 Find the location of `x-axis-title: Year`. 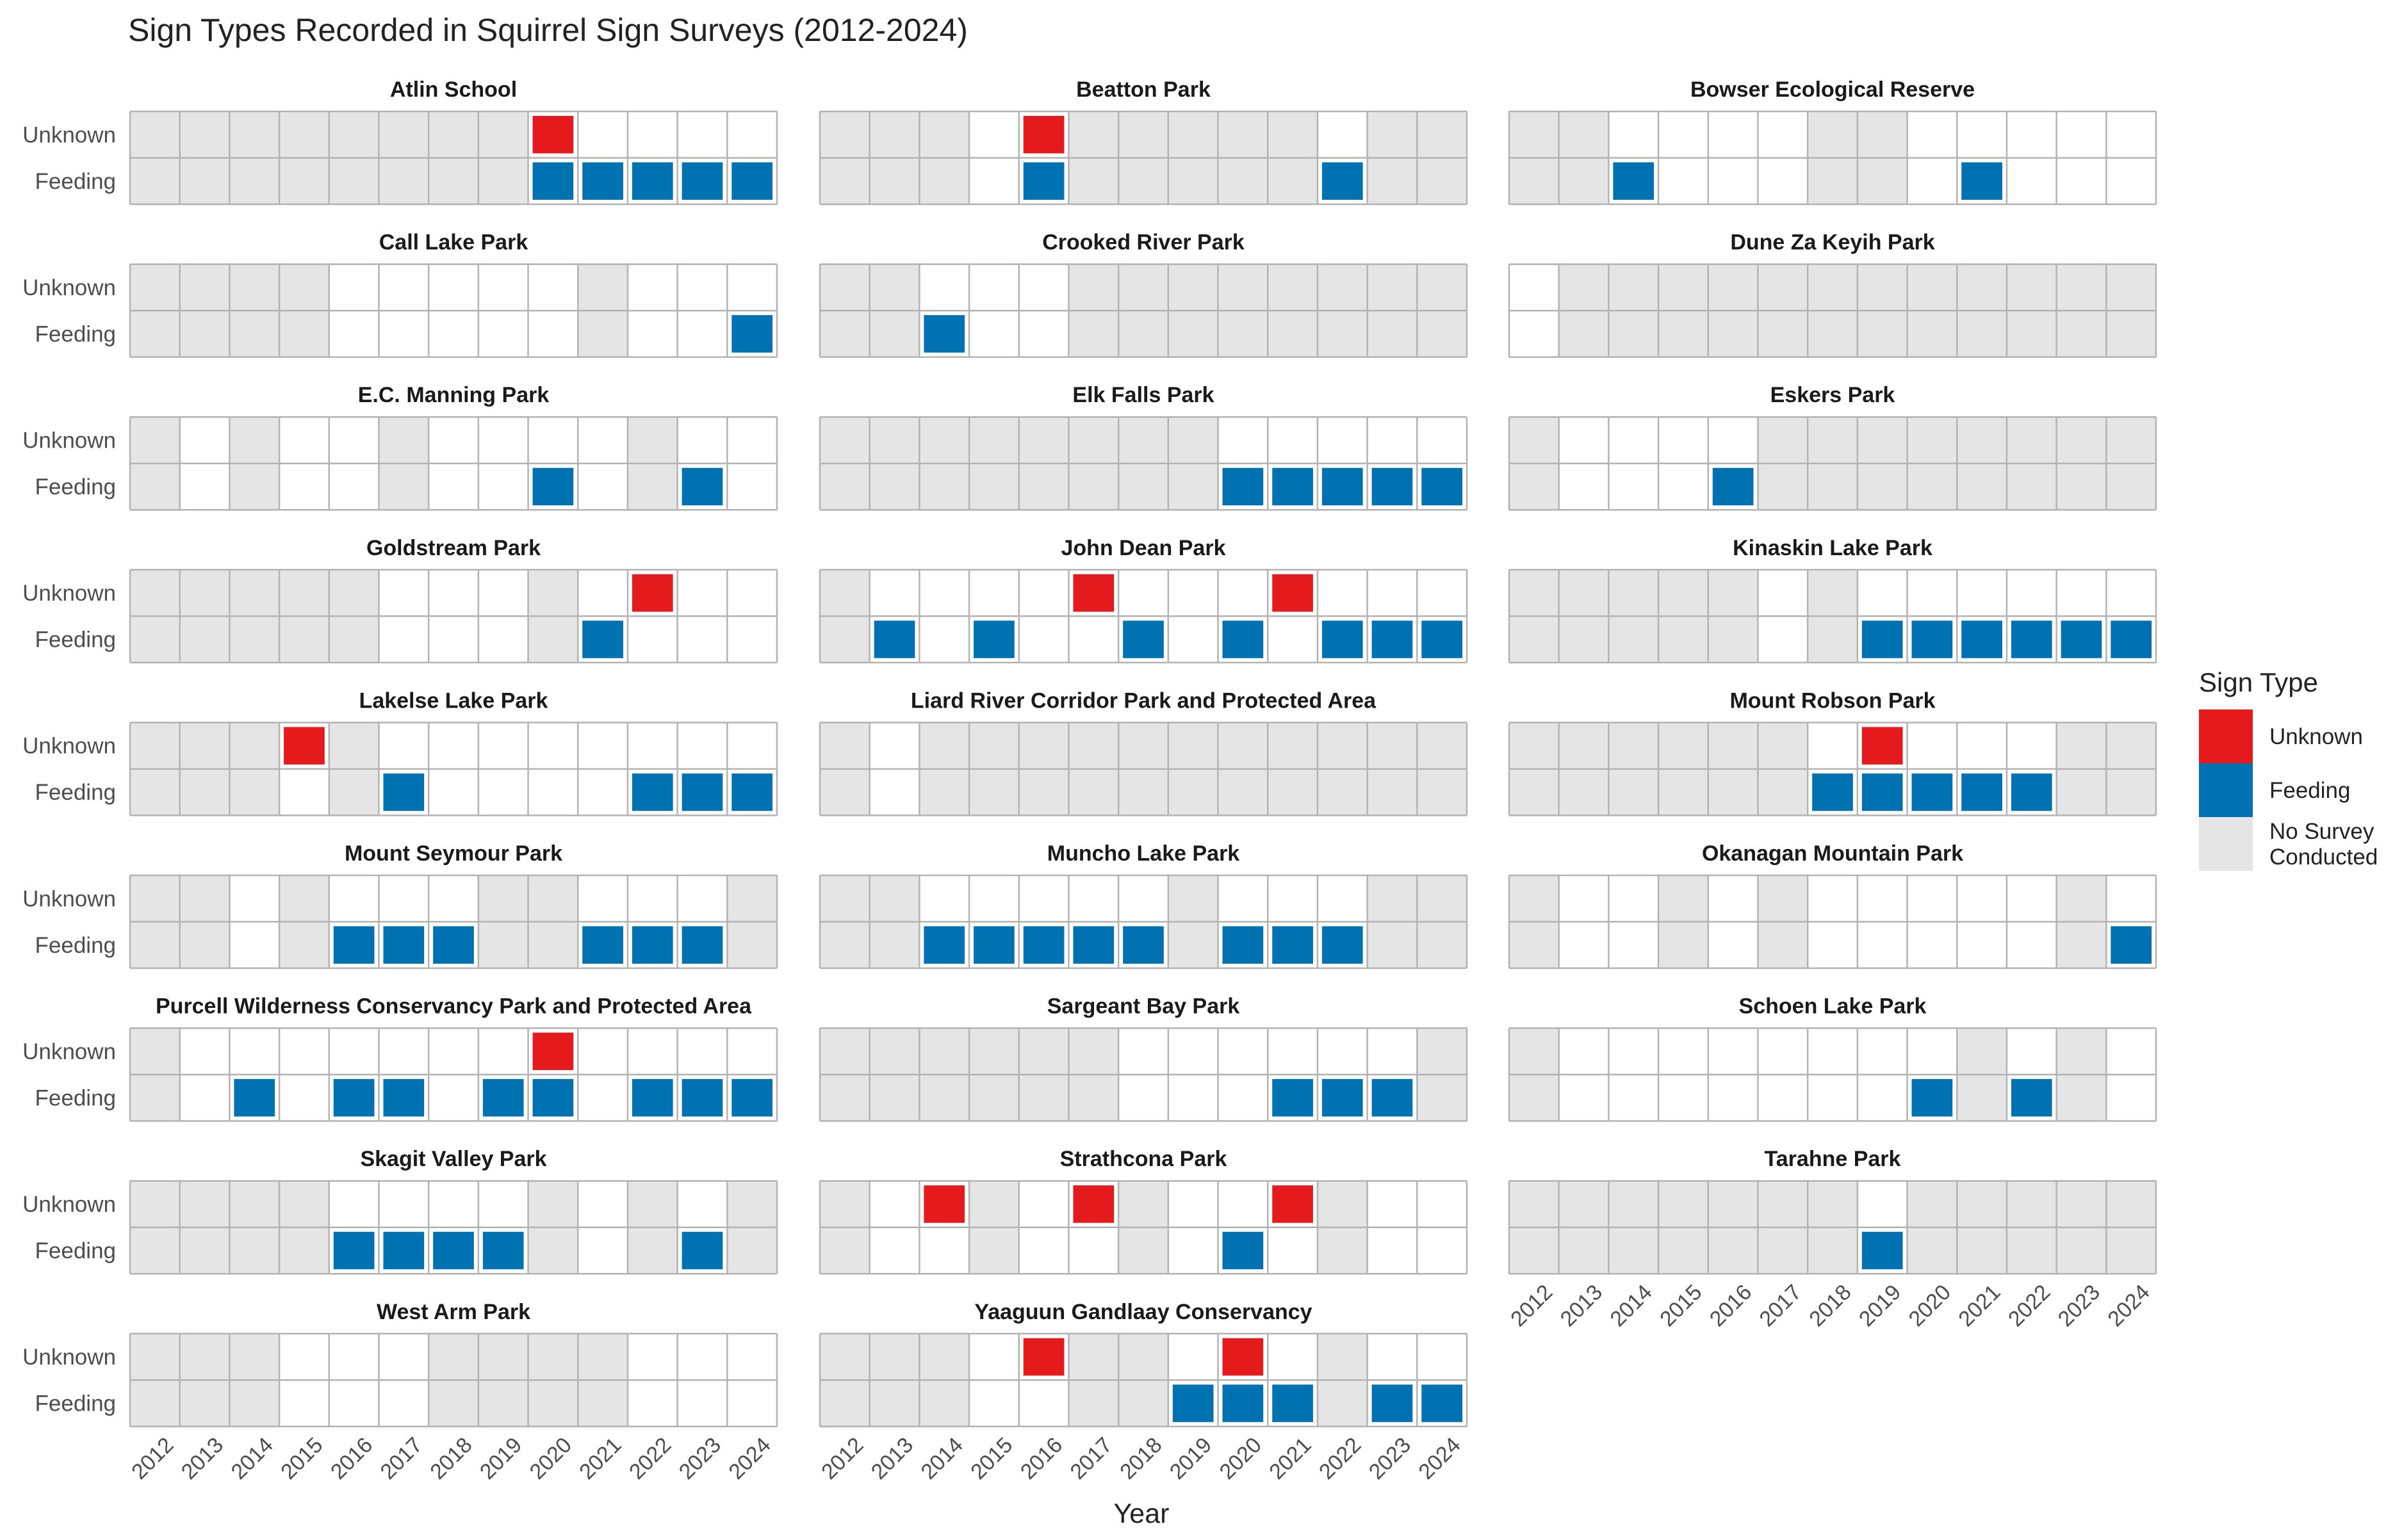

x-axis-title: Year is located at coordinates (1142, 1513).